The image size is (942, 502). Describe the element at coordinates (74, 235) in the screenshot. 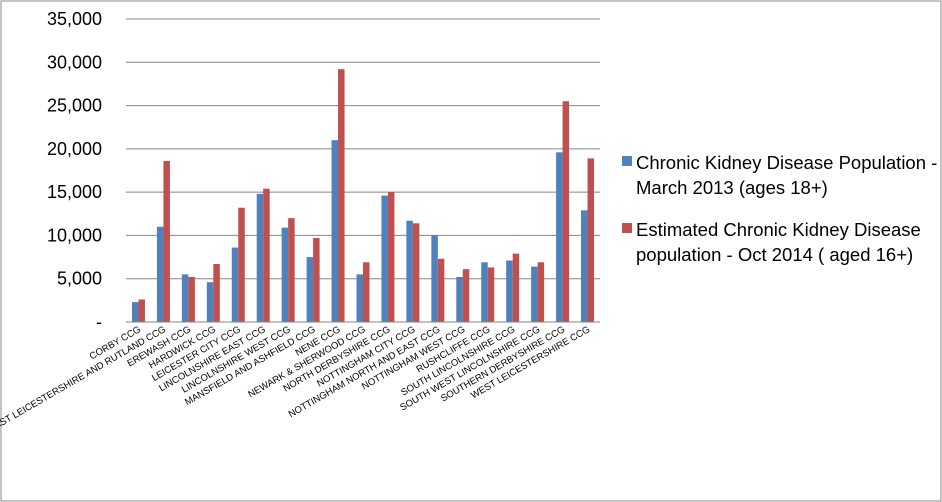

I see `y-tick-label: 10,000` at that location.